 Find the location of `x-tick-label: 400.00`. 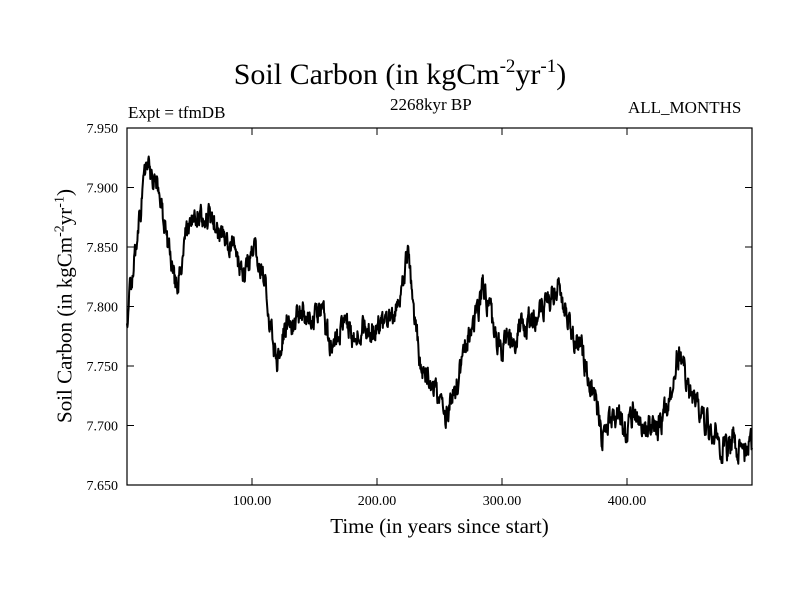

x-tick-label: 400.00 is located at coordinates (627, 501).